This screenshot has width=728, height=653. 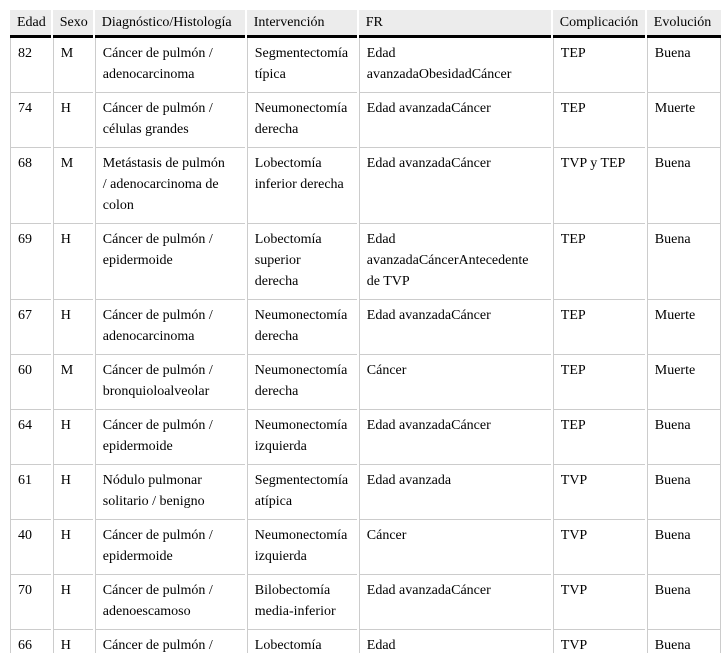 What do you see at coordinates (30, 262) in the screenshot?
I see `cell-edad: 69` at bounding box center [30, 262].